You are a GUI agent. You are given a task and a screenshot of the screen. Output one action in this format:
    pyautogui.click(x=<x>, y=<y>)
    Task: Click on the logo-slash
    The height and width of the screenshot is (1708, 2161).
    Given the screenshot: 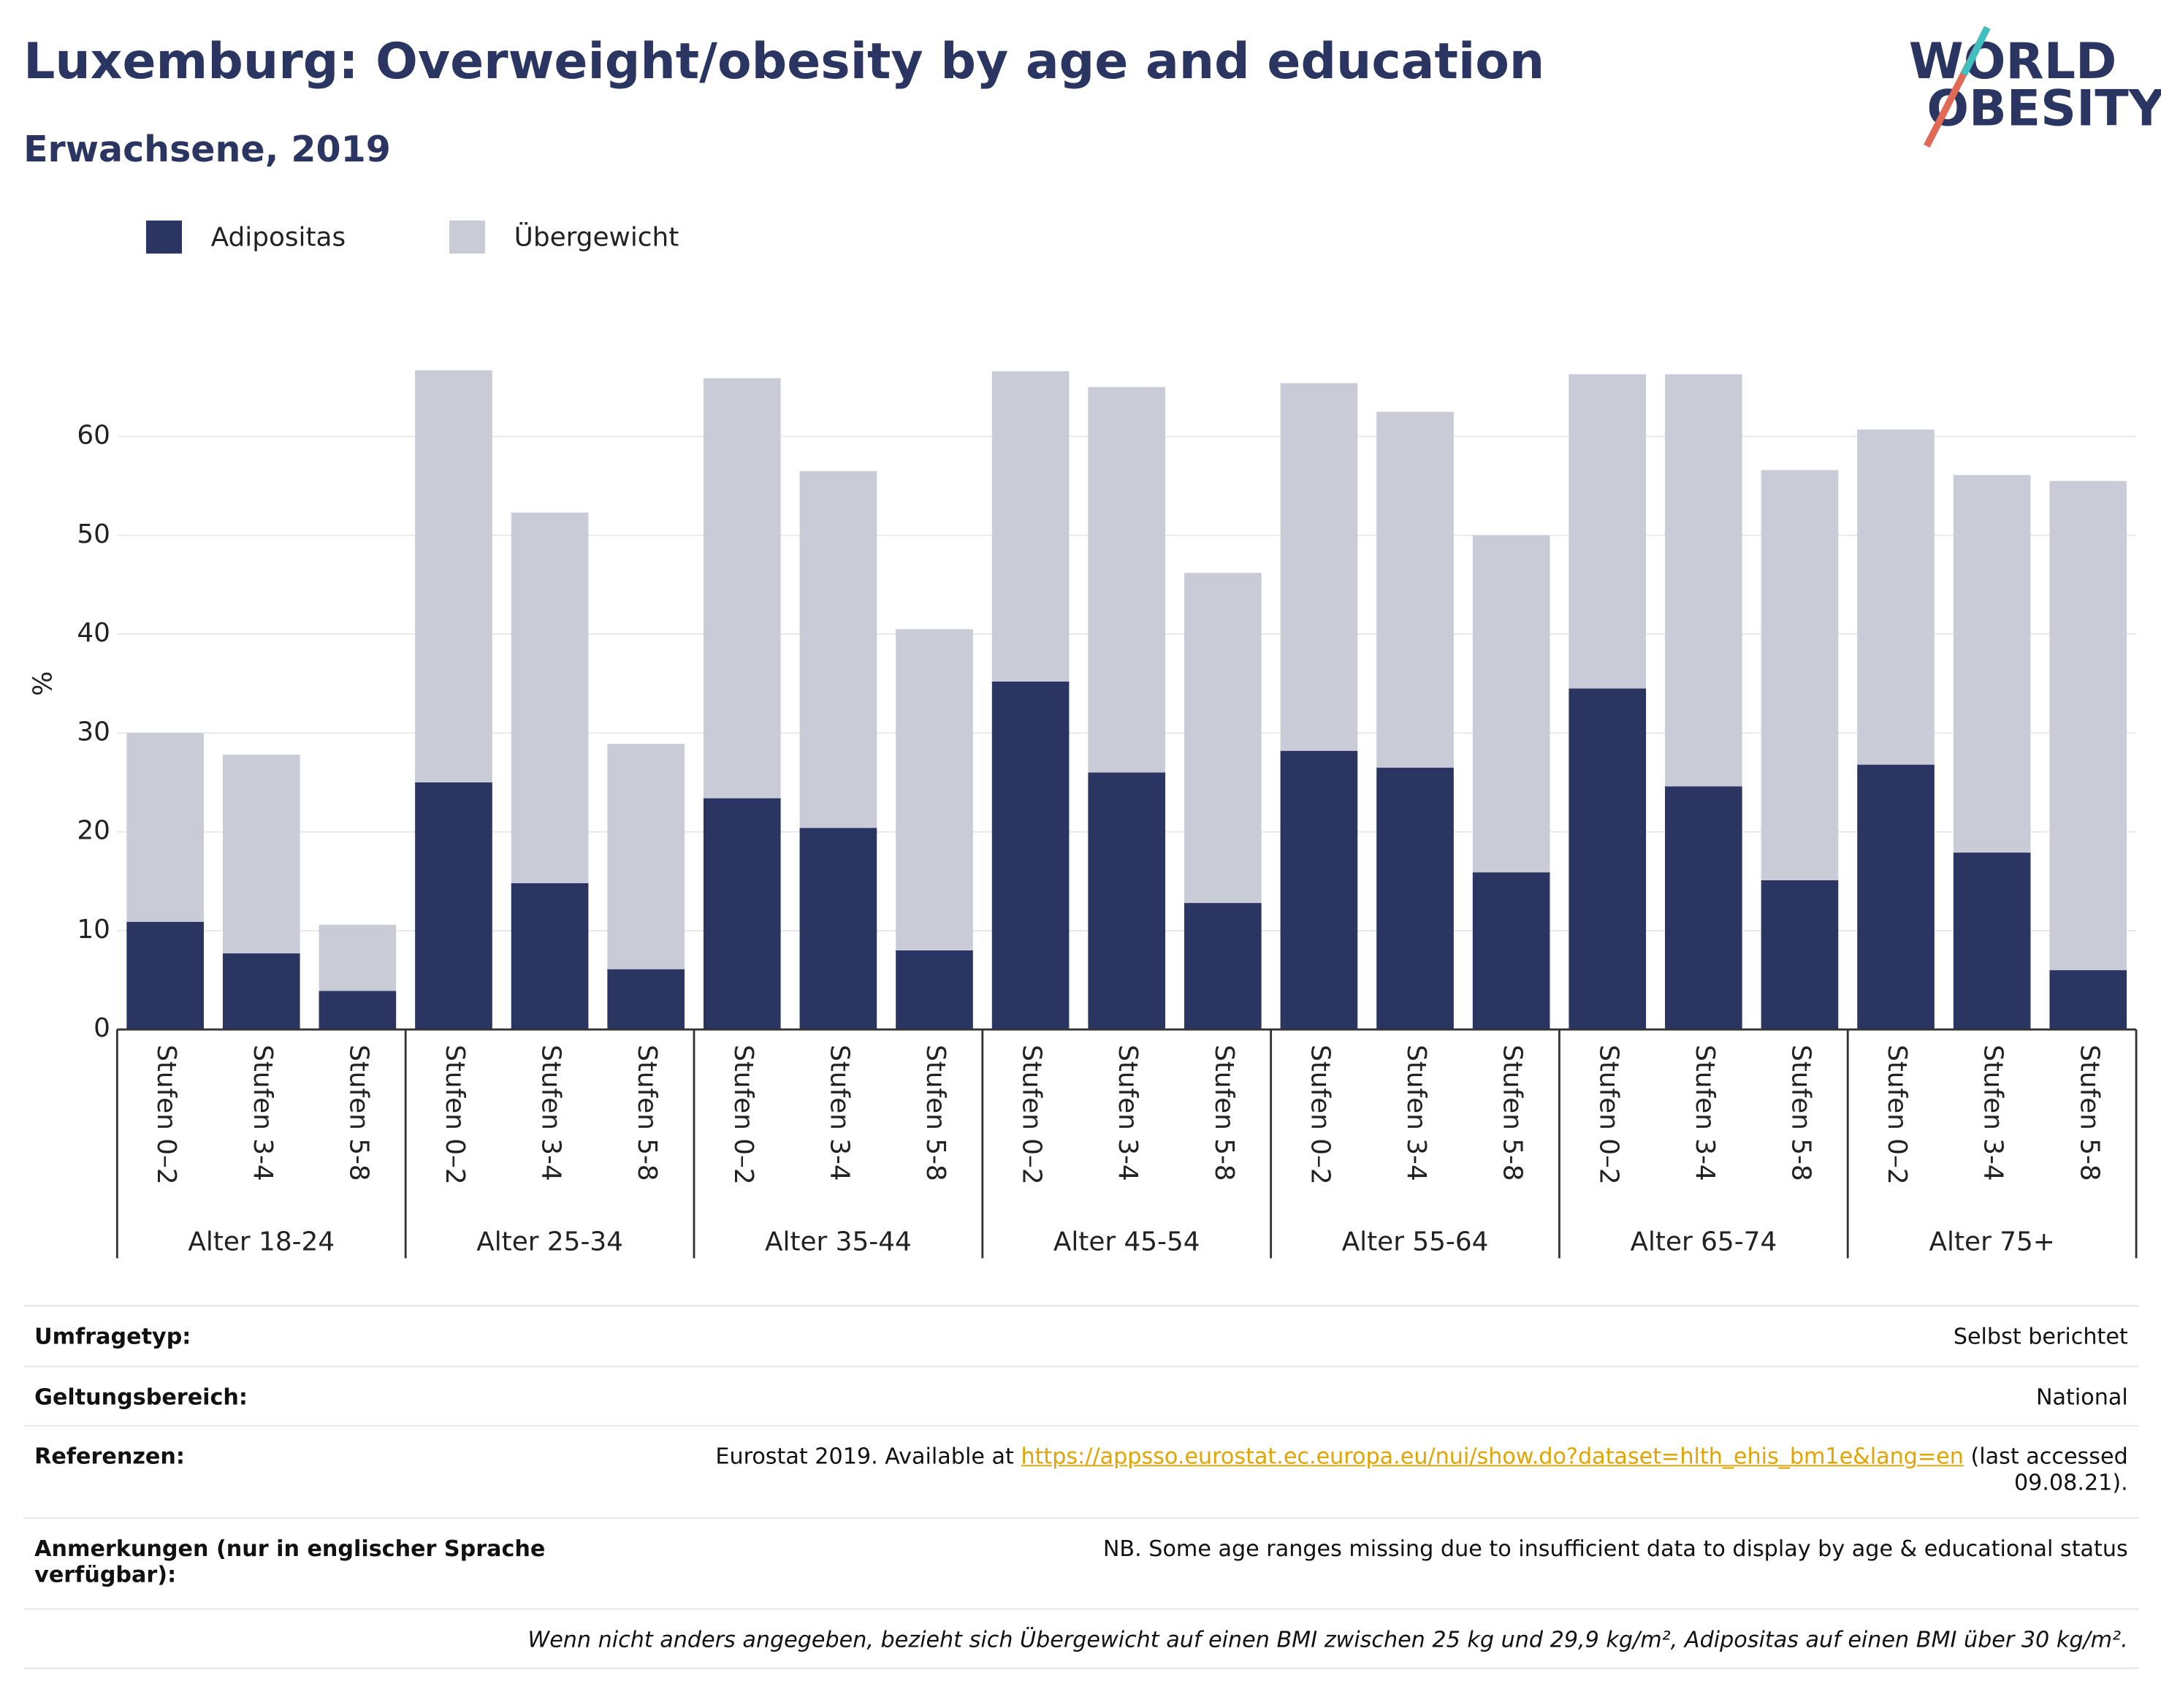 What is the action you would take?
    pyautogui.click(x=1976, y=51)
    